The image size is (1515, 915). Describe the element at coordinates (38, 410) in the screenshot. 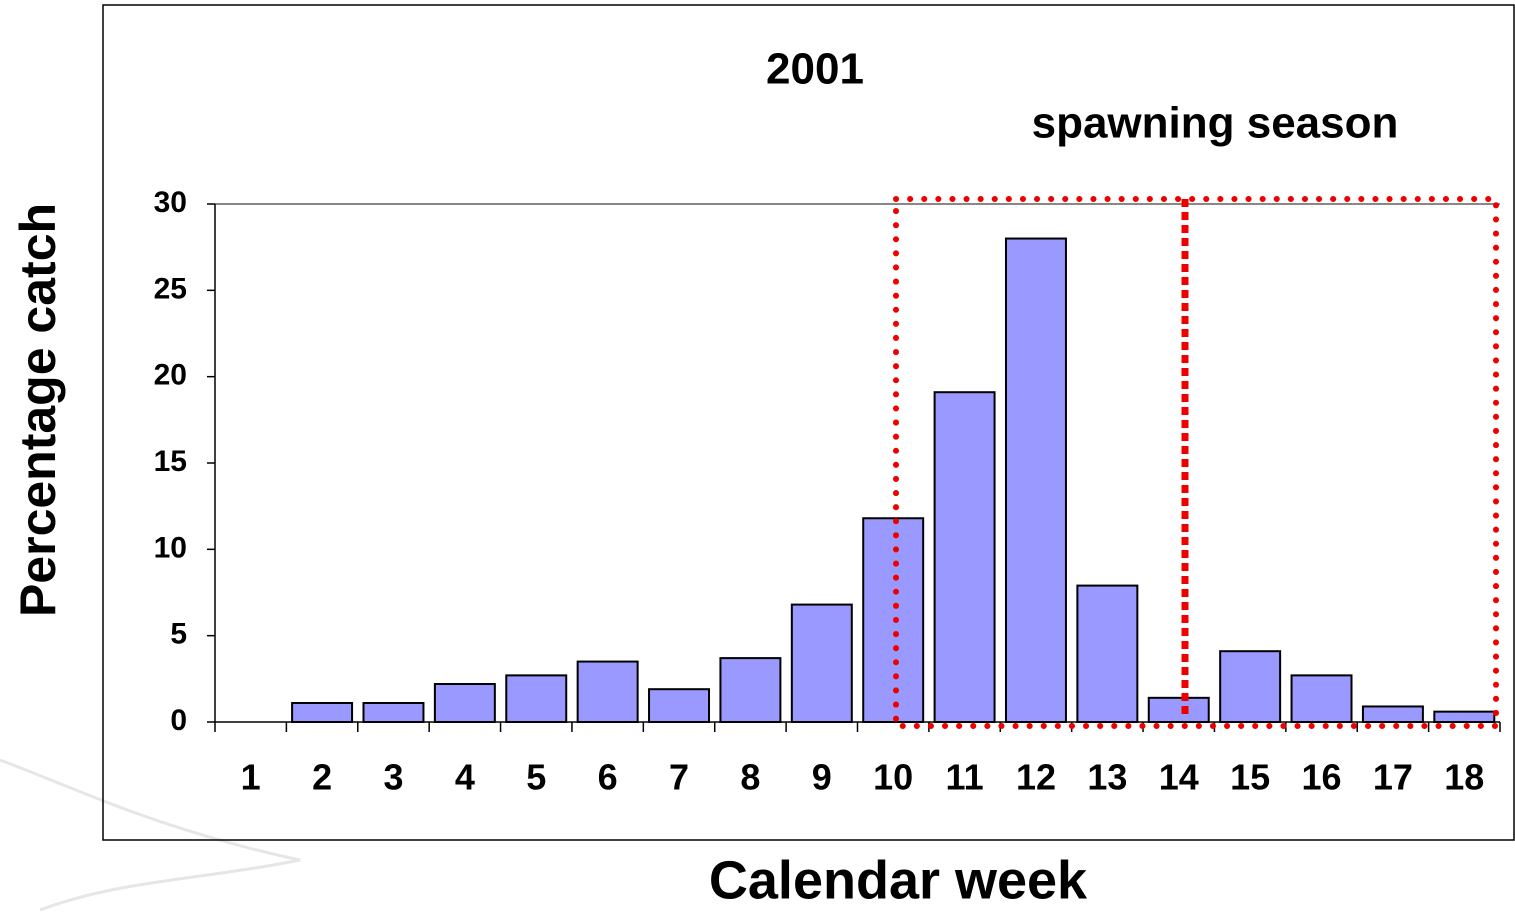

I see `y-axis-label: Percentage catch` at that location.